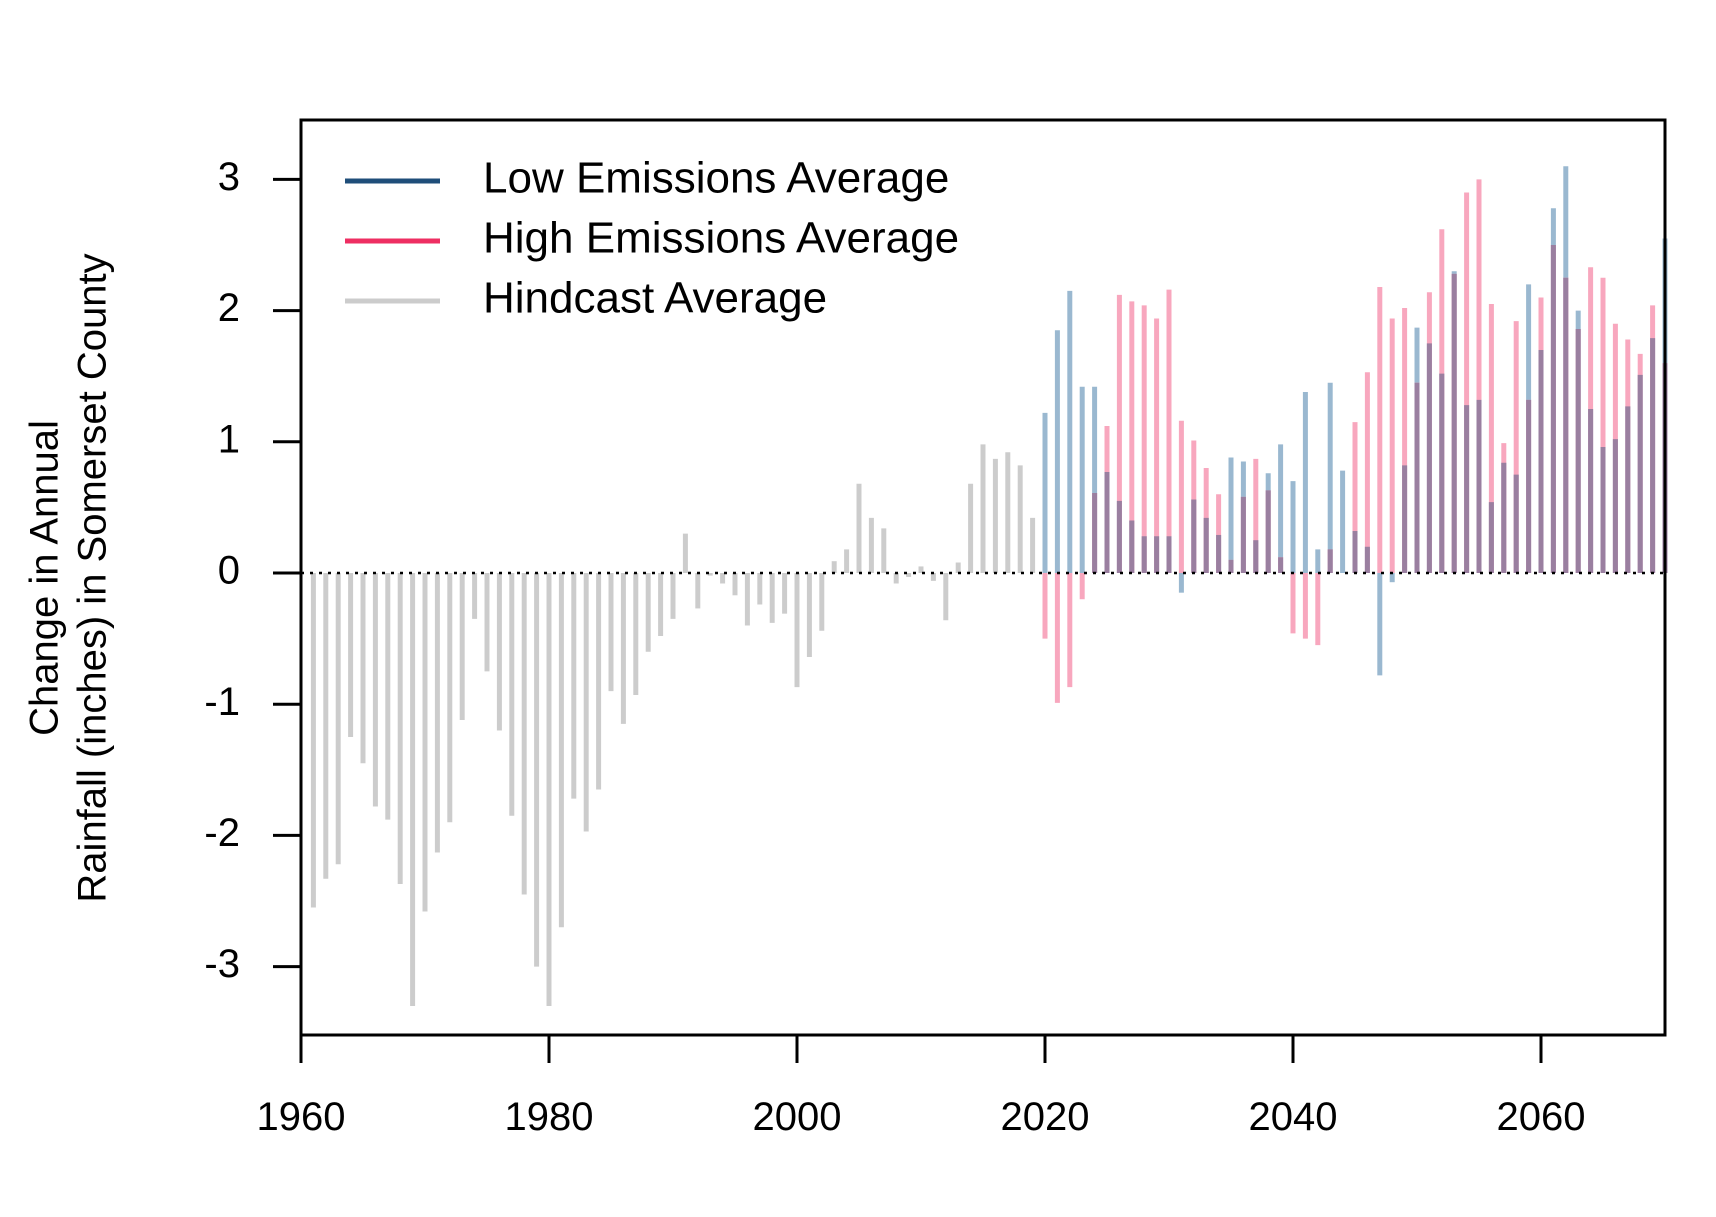 Image resolution: width=1716 pixels, height=1217 pixels. Describe the element at coordinates (229, 177) in the screenshot. I see `y-tick-label-3: 3` at that location.